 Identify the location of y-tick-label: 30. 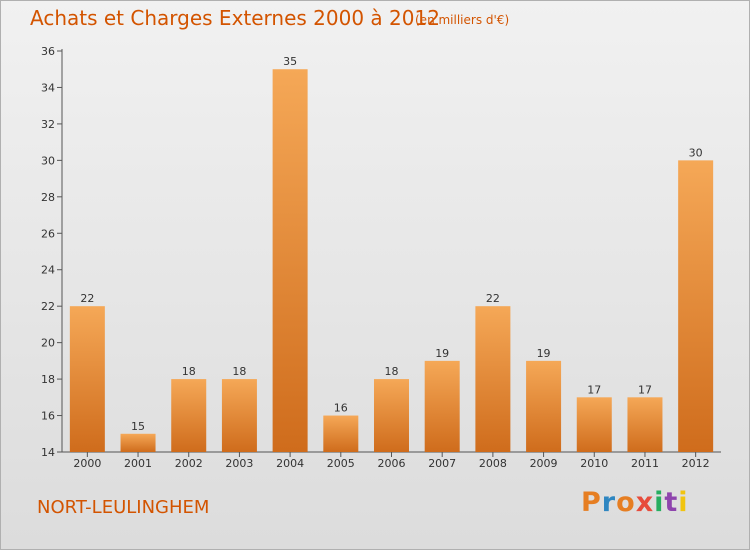
(48, 160).